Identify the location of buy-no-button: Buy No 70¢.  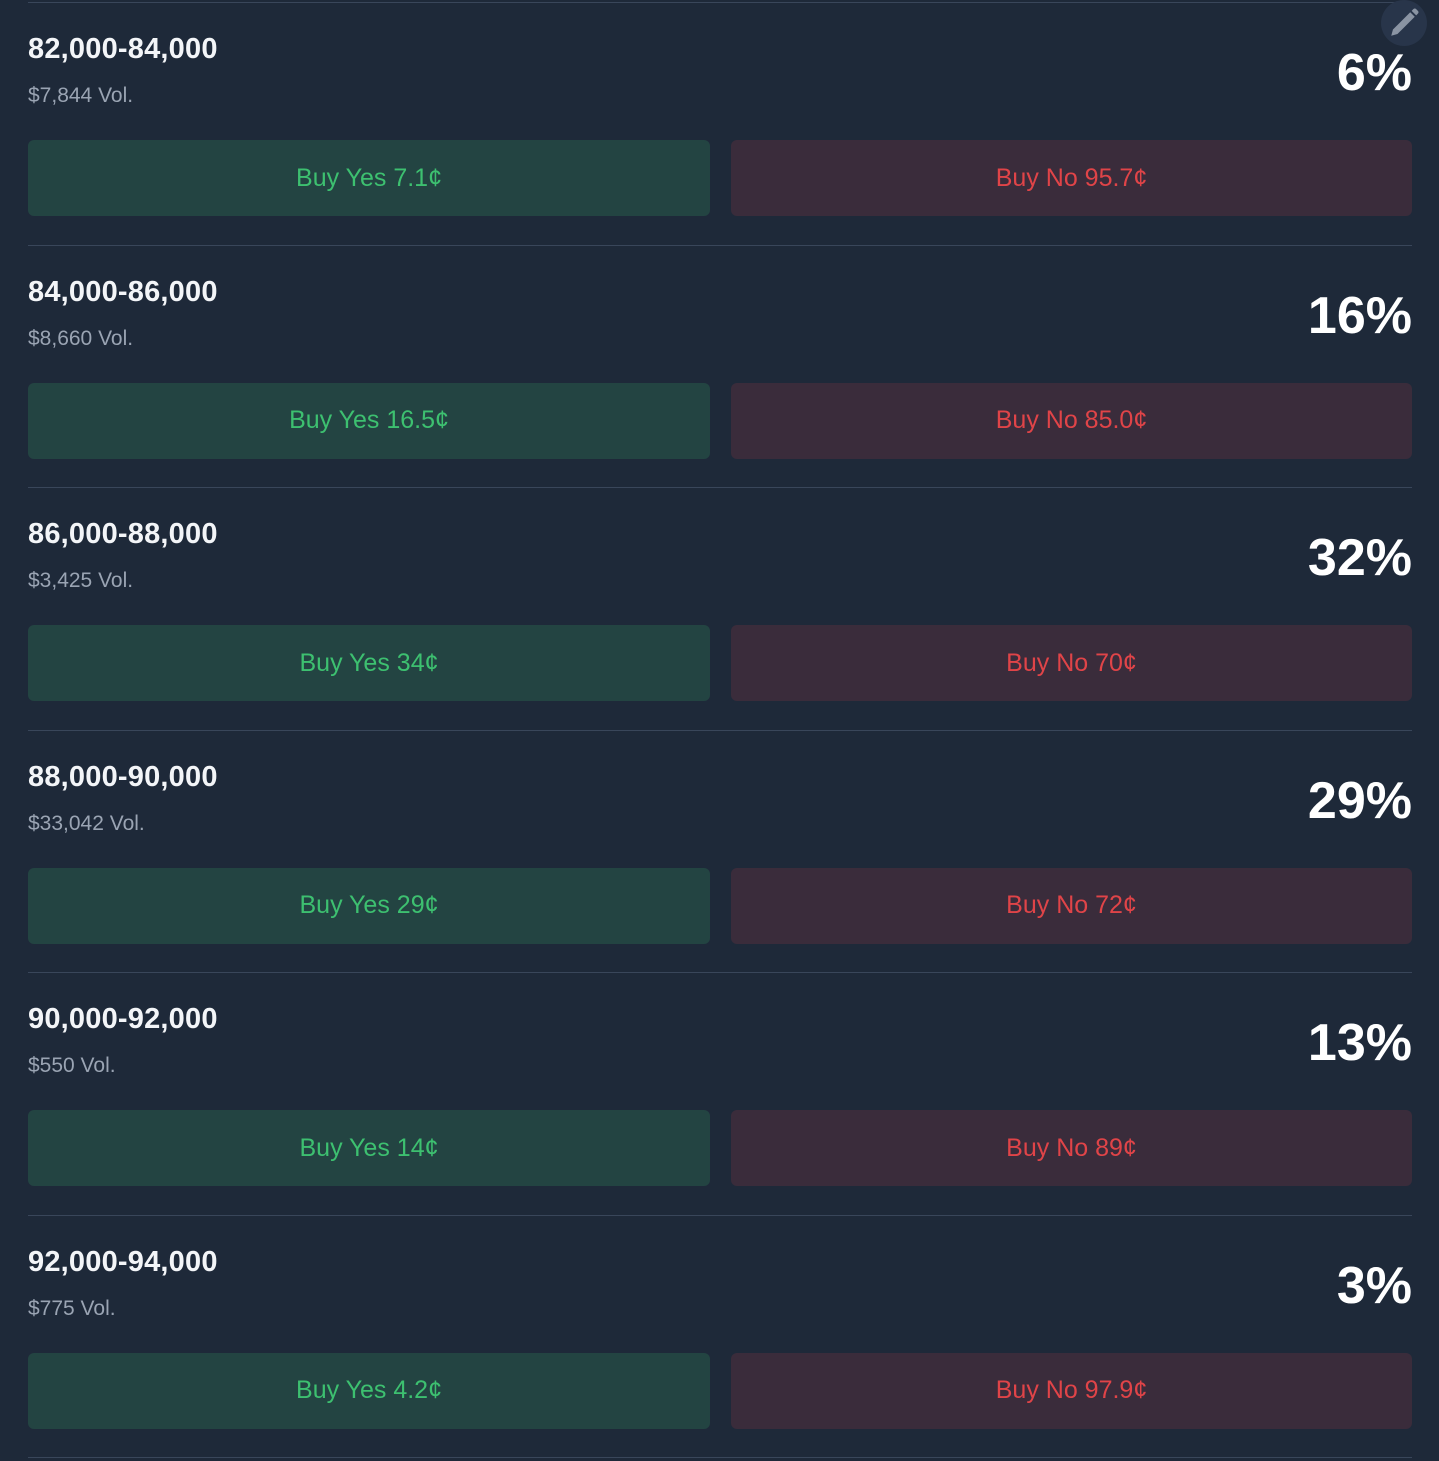
(1071, 663).